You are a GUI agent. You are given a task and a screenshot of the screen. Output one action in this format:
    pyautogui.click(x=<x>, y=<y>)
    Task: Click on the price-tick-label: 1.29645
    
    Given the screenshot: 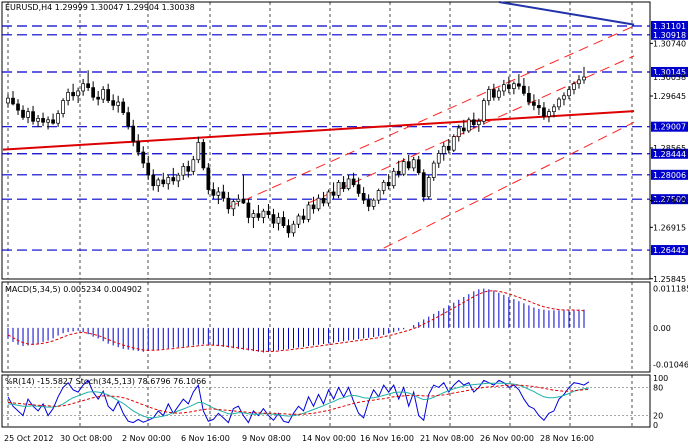 What is the action you would take?
    pyautogui.click(x=669, y=96)
    